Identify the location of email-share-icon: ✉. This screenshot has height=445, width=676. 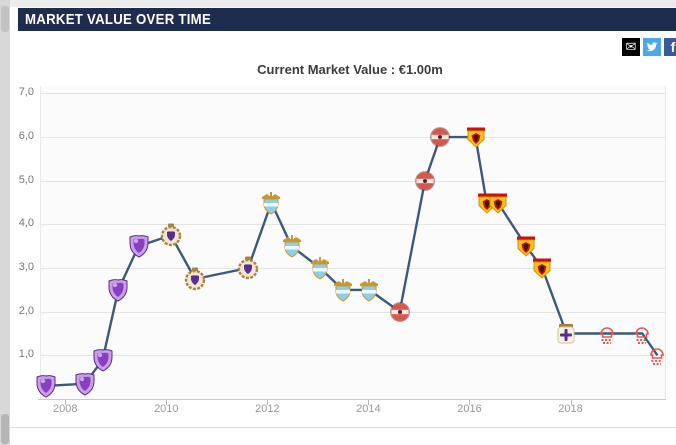
(631, 47).